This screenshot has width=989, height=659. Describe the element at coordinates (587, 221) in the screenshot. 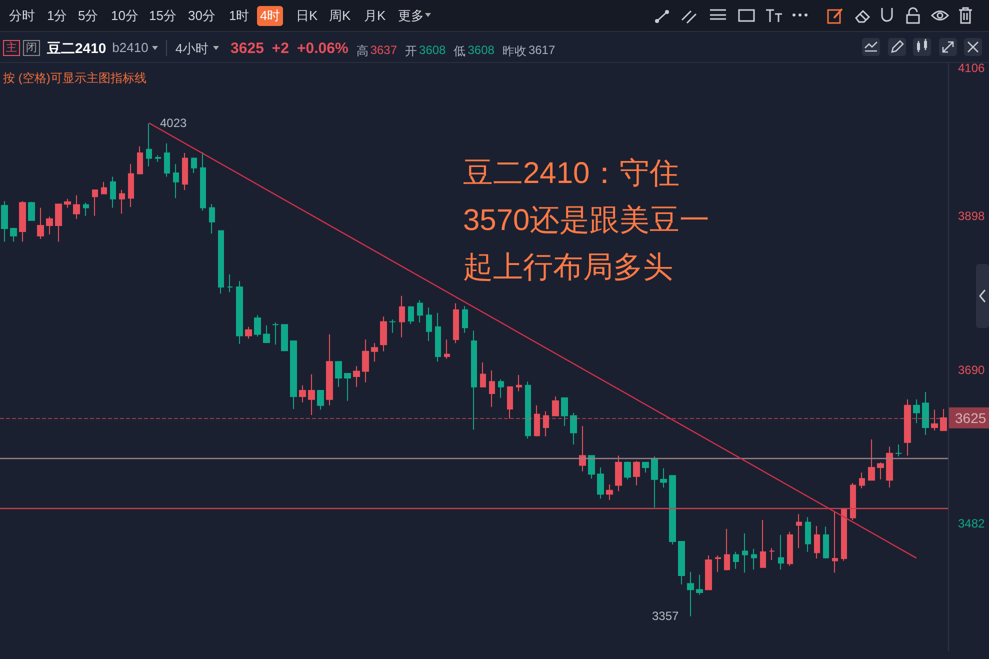

I see `annotation: 豆二2410：守住3570还是跟美豆一起上行布局多头` at that location.